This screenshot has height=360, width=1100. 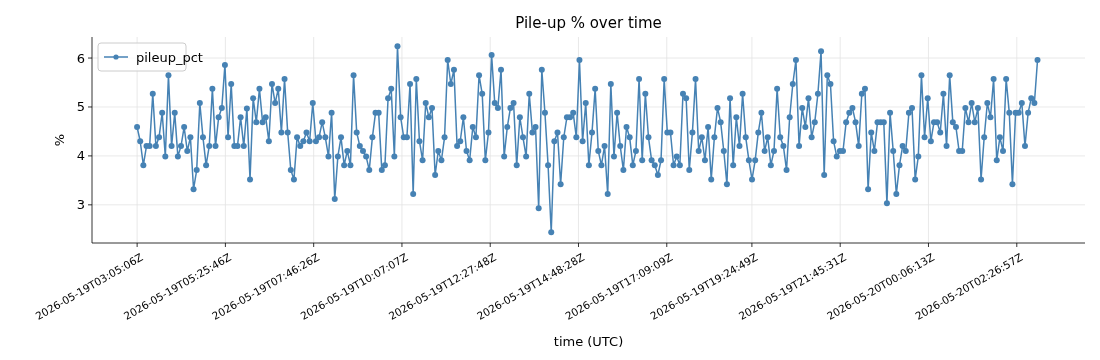 I want to click on y-tick-label: 6, so click(x=80, y=58).